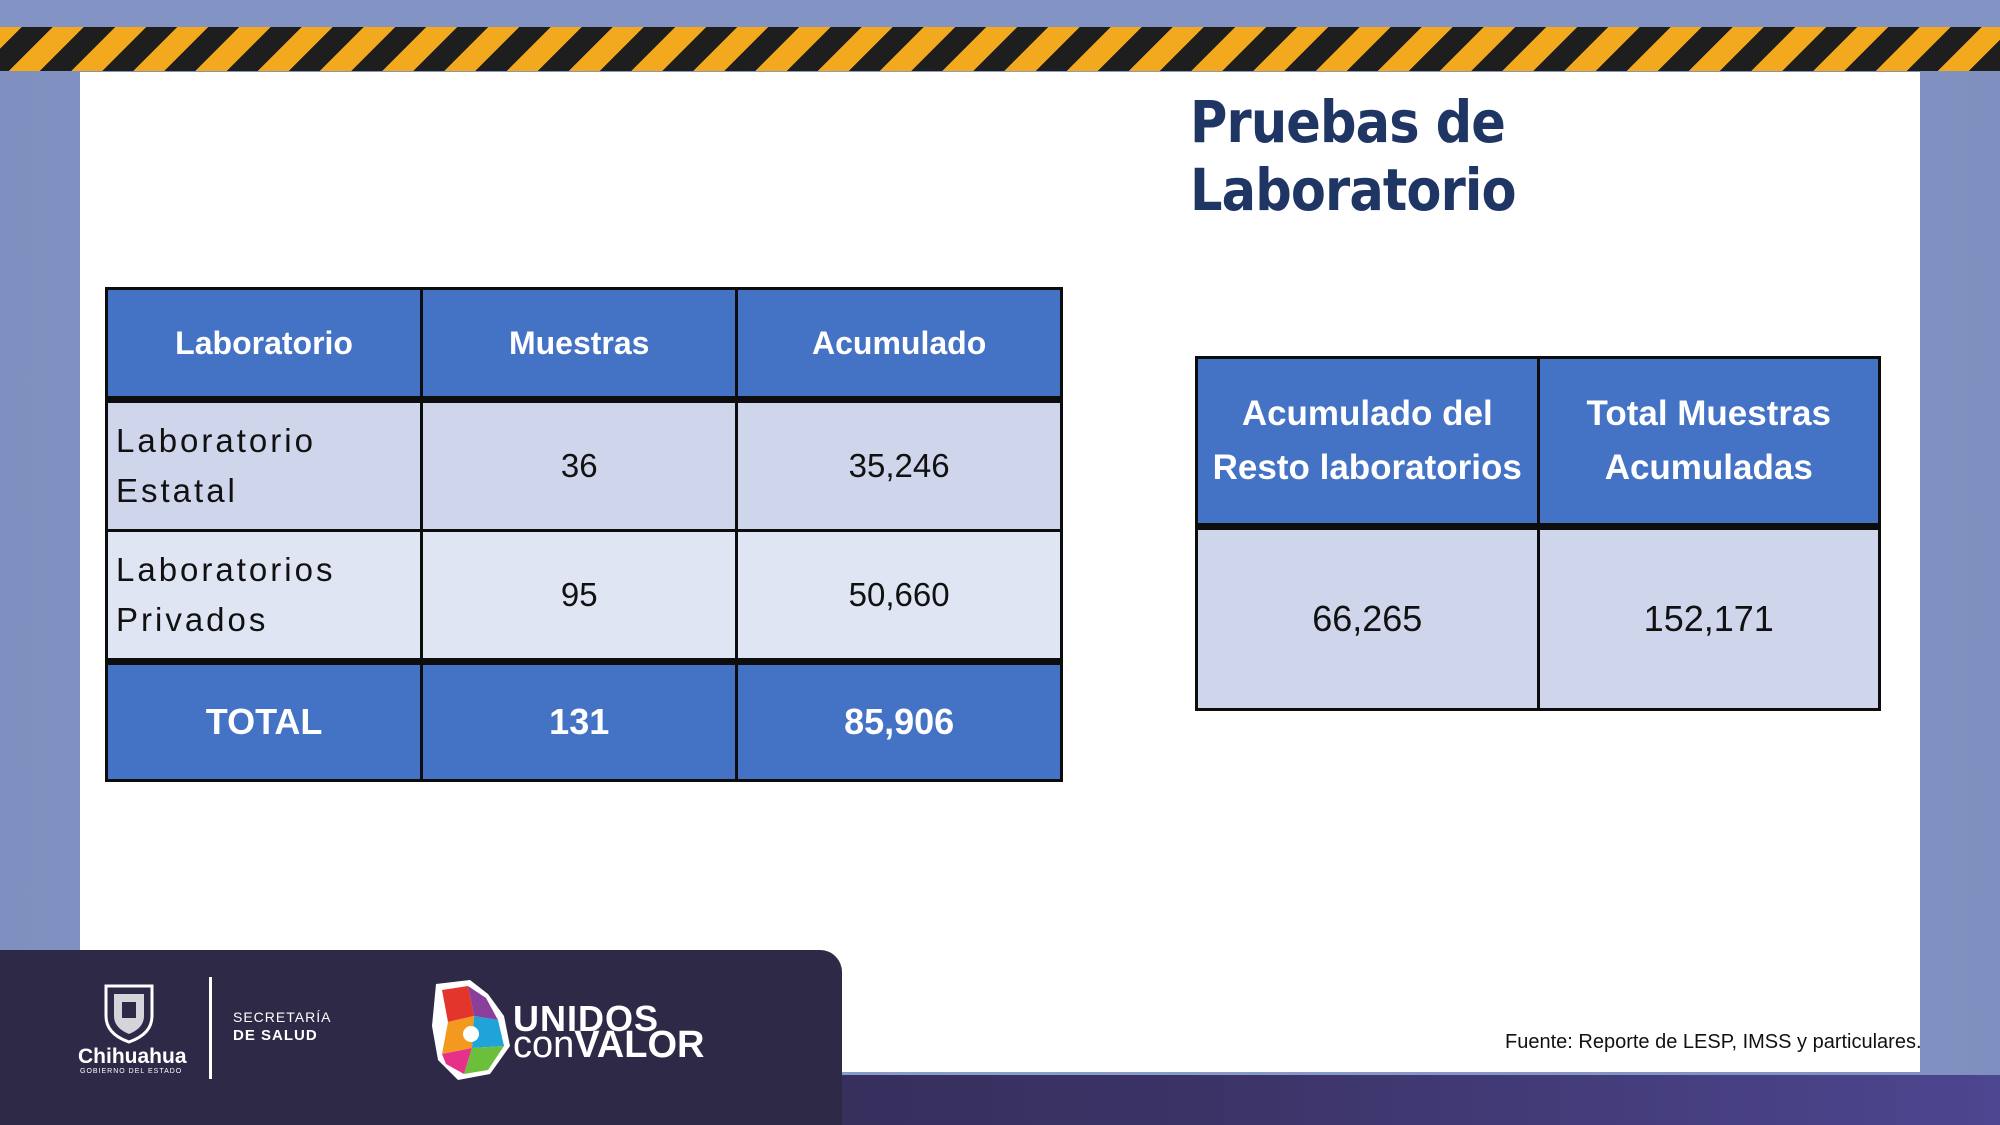 Image resolution: width=2000 pixels, height=1125 pixels. Describe the element at coordinates (216, 440) in the screenshot. I see `lab-name-line1: Laboratorio` at that location.